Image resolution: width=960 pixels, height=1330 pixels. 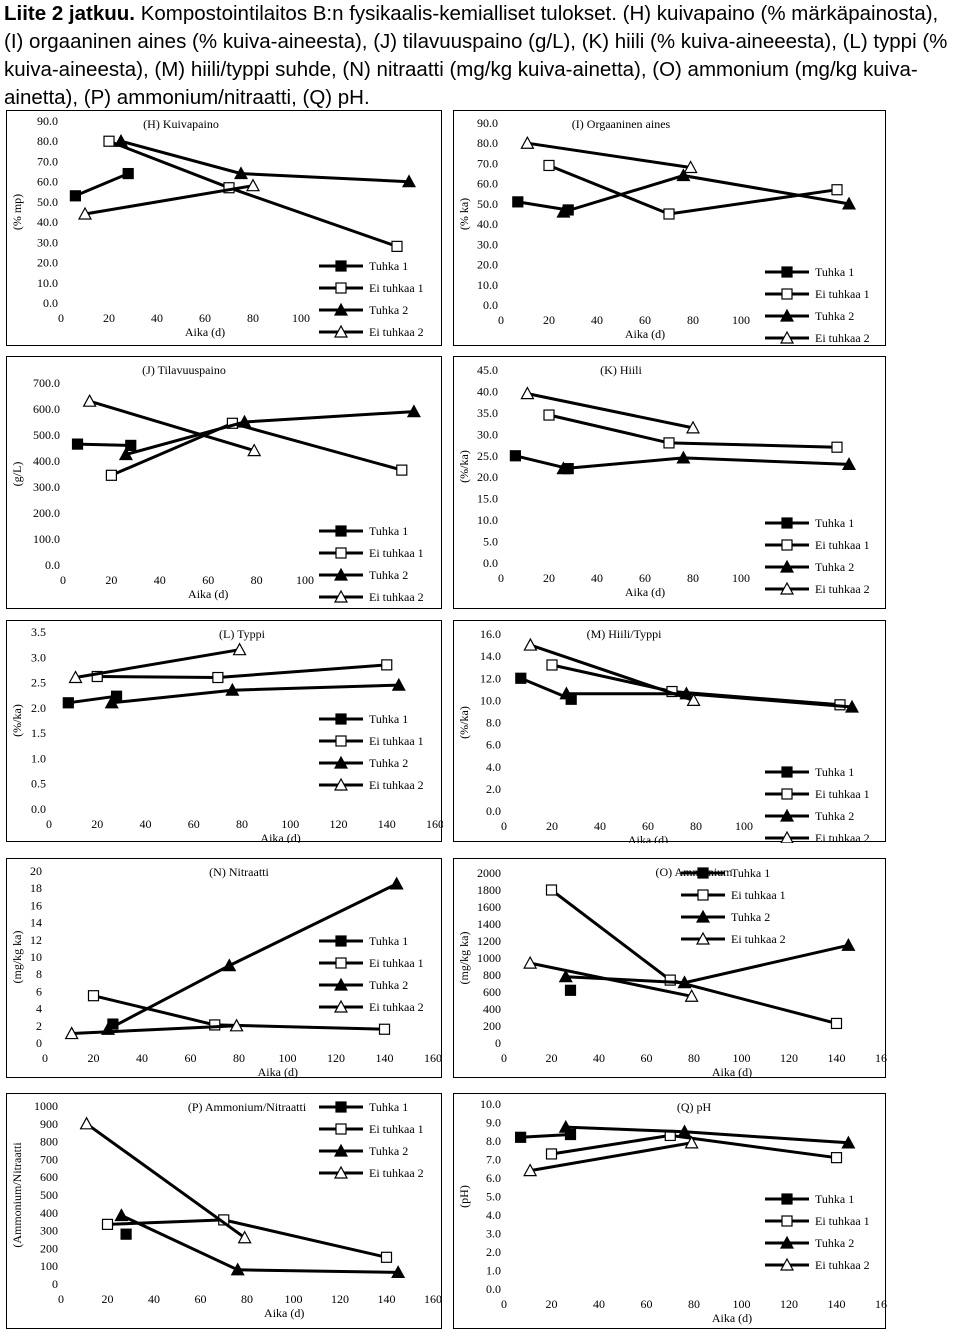 I want to click on y-tick-label: 14.0, so click(x=490, y=656).